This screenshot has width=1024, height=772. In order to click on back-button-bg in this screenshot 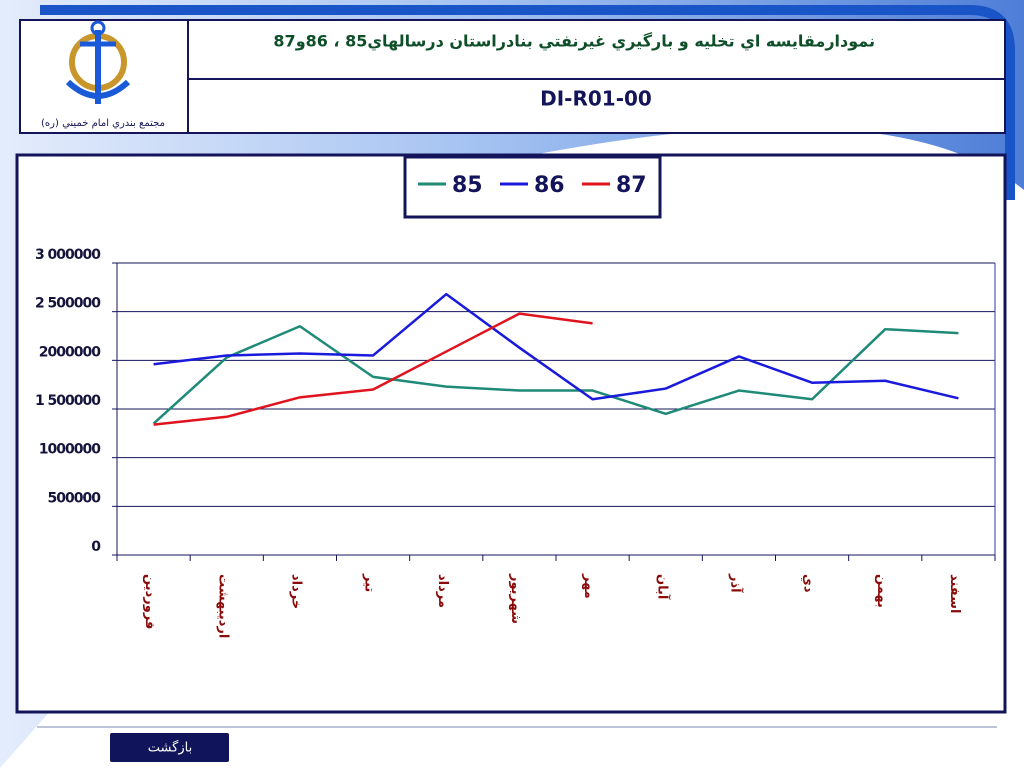, I will do `click(169, 747)`.